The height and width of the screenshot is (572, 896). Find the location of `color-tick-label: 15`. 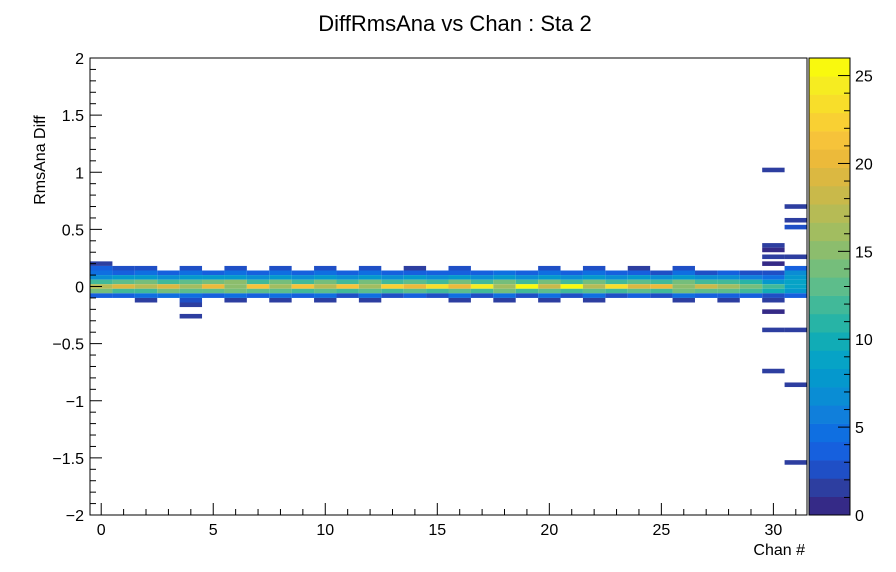

color-tick-label: 15 is located at coordinates (864, 252).